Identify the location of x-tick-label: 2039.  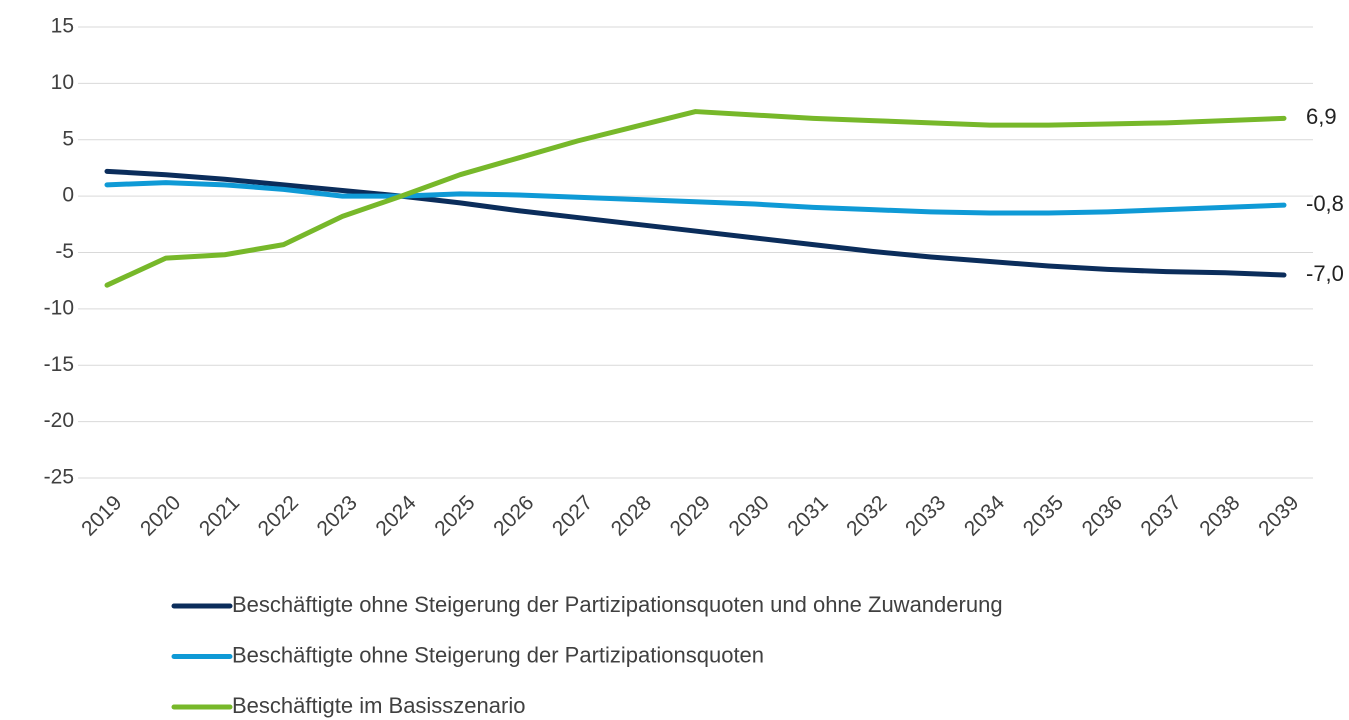
(1278, 515).